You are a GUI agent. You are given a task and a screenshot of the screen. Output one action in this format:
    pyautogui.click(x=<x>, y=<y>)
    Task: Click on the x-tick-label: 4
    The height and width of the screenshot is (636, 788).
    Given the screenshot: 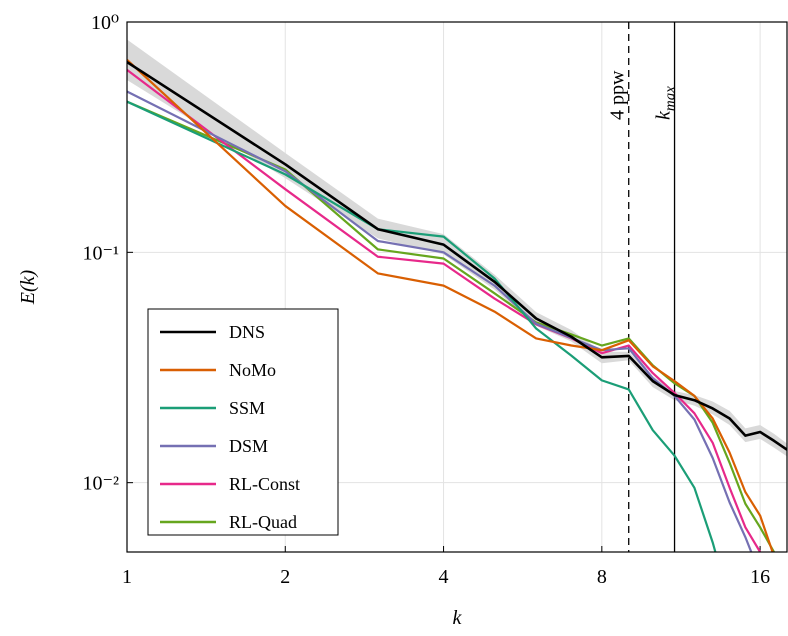 What is the action you would take?
    pyautogui.click(x=444, y=577)
    